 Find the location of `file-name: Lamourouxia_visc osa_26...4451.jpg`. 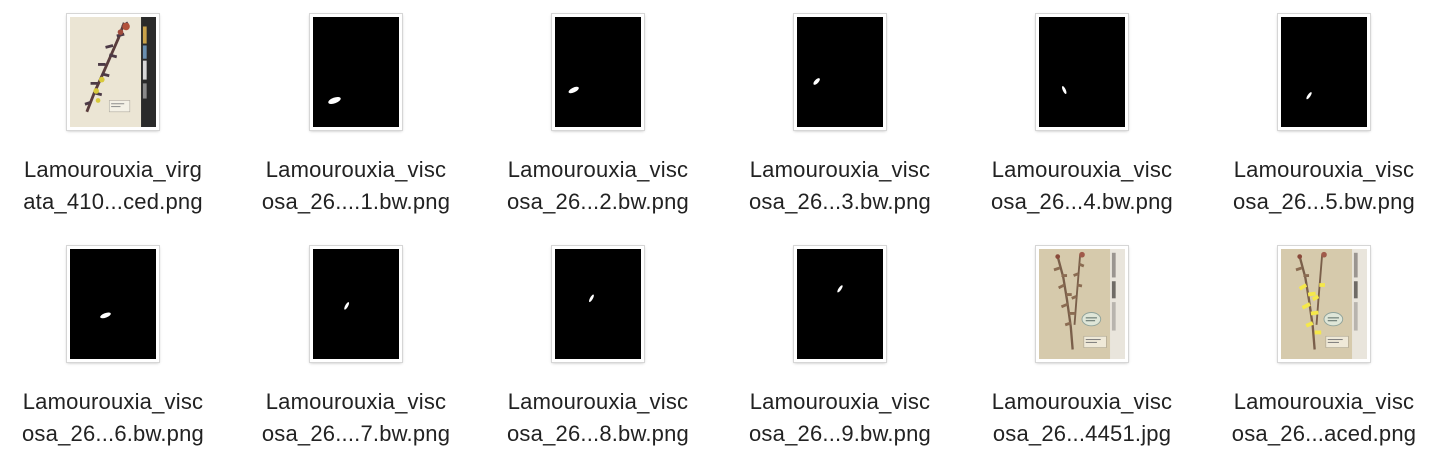

file-name: Lamourouxia_visc osa_26...4451.jpg is located at coordinates (1082, 417).